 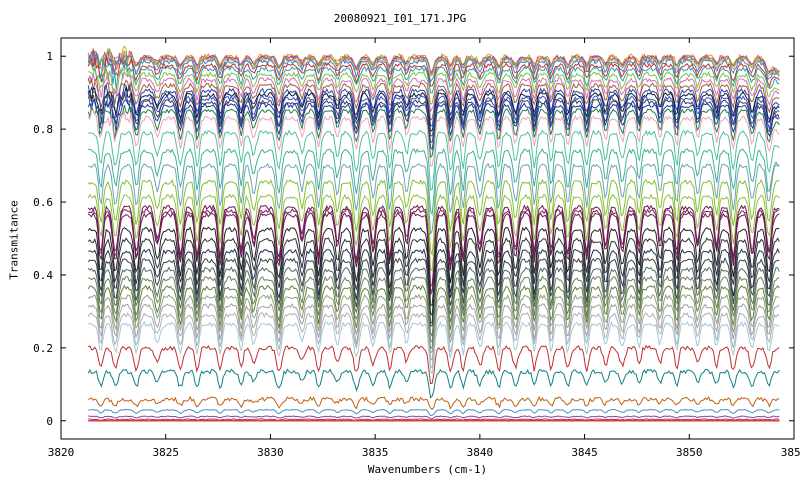 I want to click on y-tick-label: 0.8, so click(x=43, y=129).